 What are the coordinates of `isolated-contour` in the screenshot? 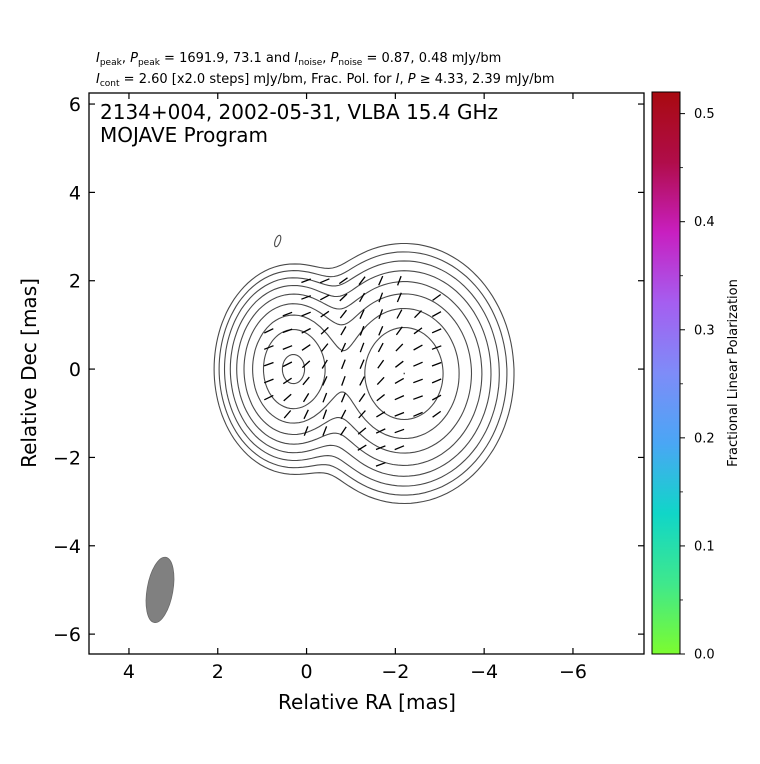 It's located at (277, 241).